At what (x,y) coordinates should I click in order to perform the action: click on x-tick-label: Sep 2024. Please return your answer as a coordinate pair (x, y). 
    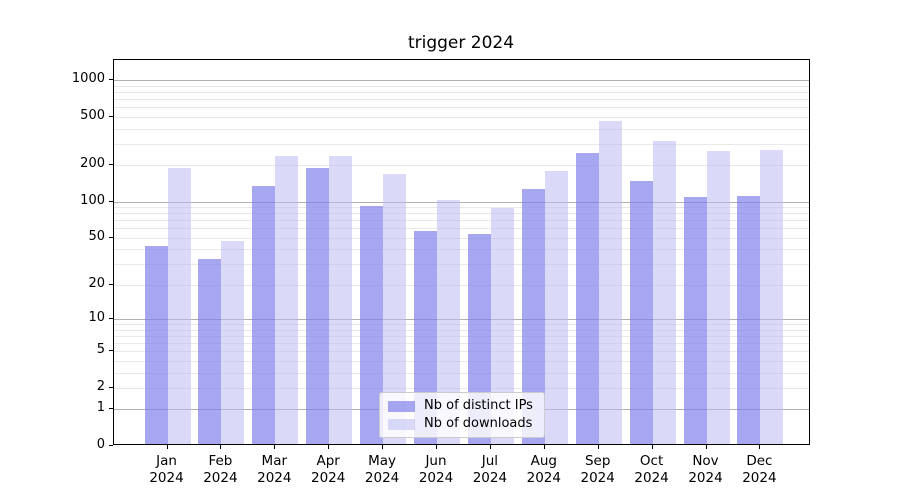
    Looking at the image, I should click on (598, 470).